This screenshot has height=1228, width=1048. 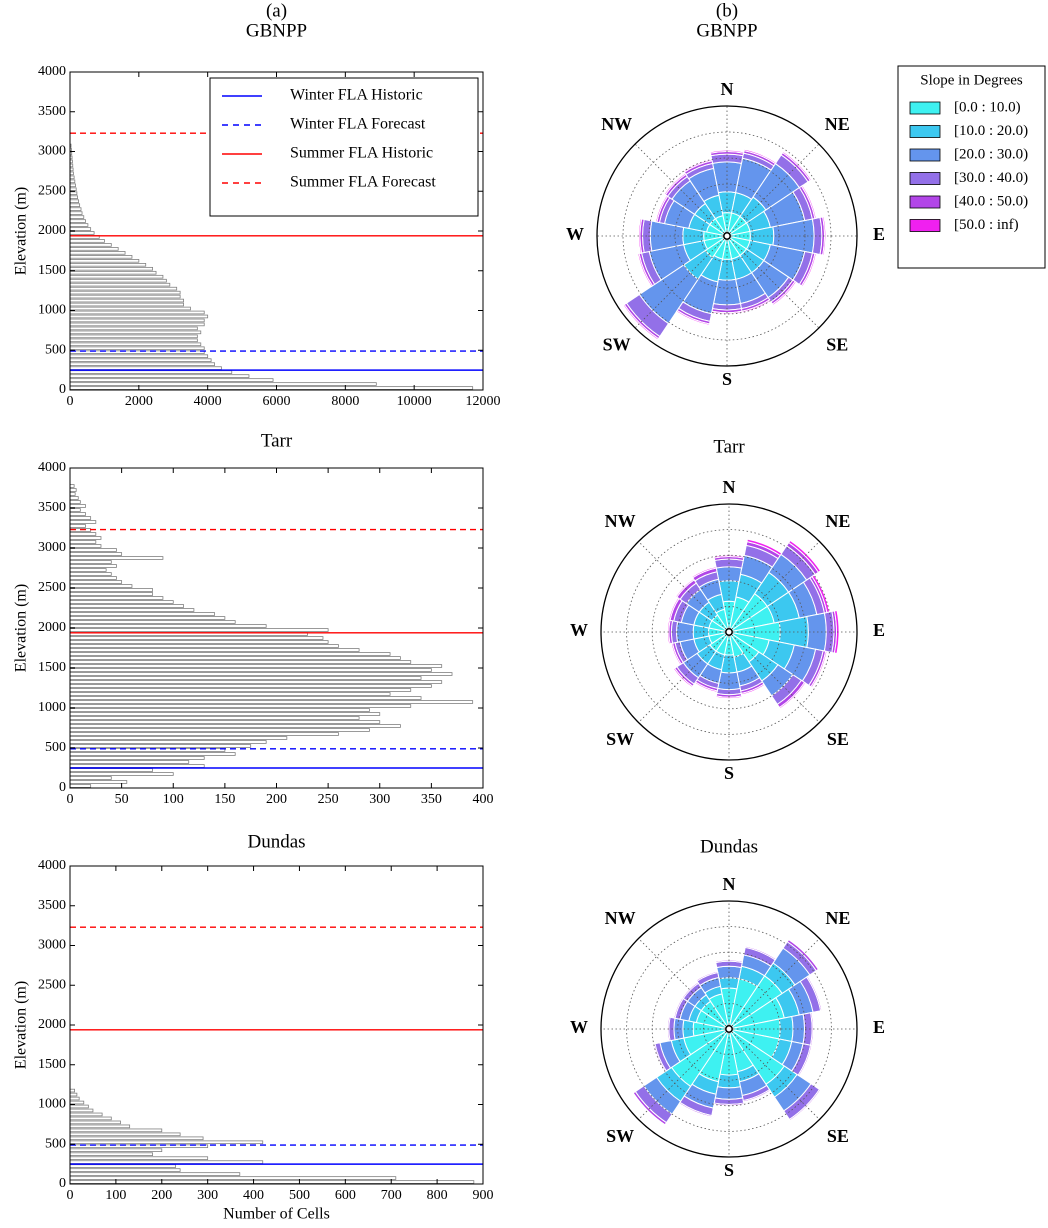 What do you see at coordinates (431, 799) in the screenshot?
I see `x-tick-label: 350` at bounding box center [431, 799].